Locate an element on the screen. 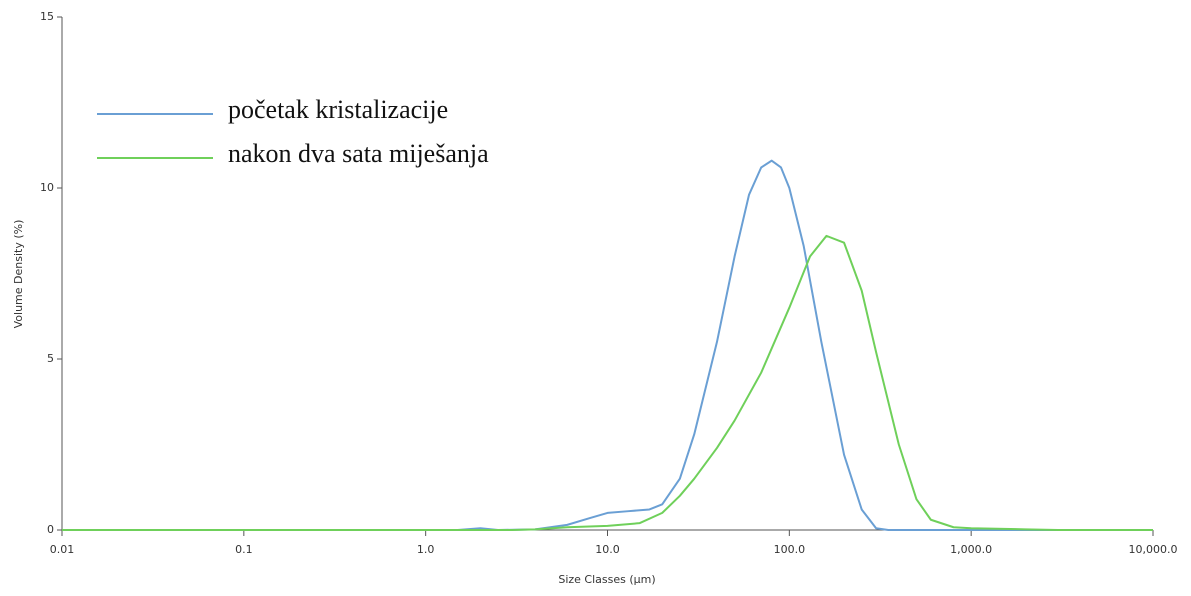  x-tick-label: 1,000.0 is located at coordinates (971, 549).